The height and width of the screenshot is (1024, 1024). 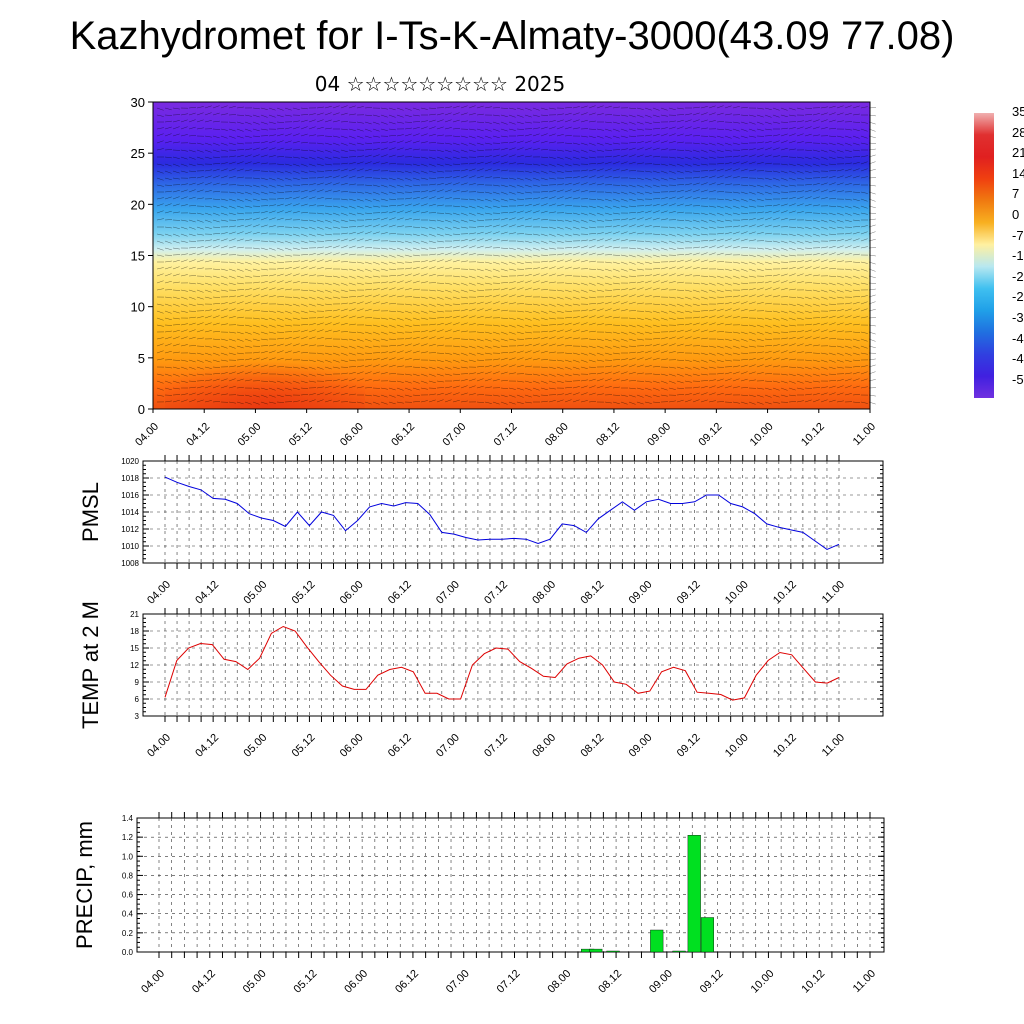 What do you see at coordinates (1018, 256) in the screenshot?
I see `colorbar-label: -1` at bounding box center [1018, 256].